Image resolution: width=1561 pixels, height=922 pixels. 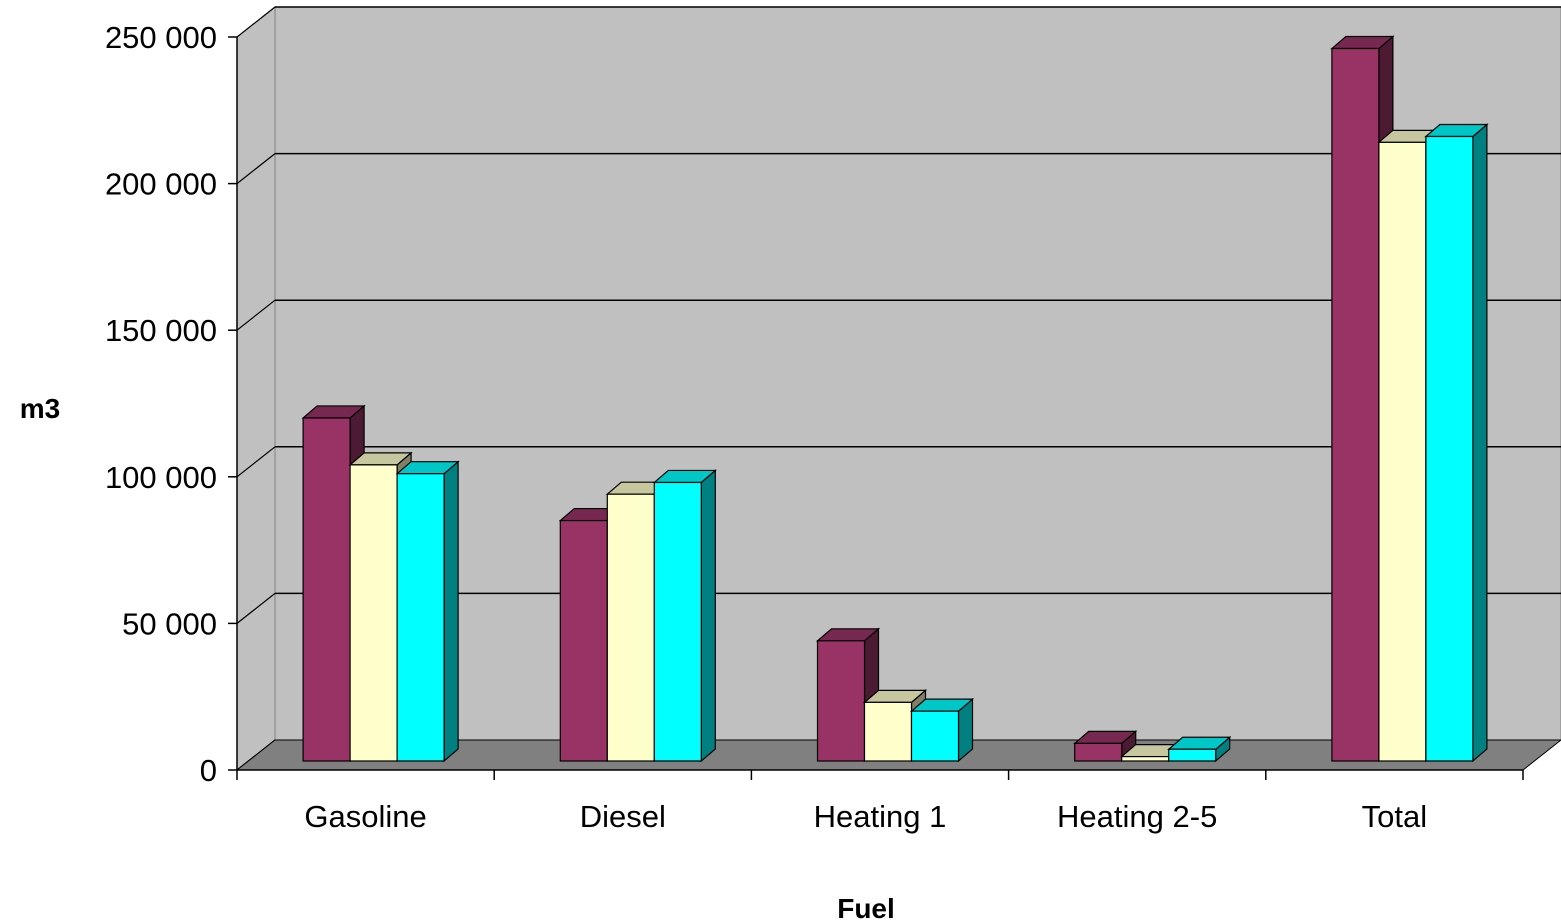 What do you see at coordinates (623, 816) in the screenshot?
I see `x-tick-label: Diesel` at bounding box center [623, 816].